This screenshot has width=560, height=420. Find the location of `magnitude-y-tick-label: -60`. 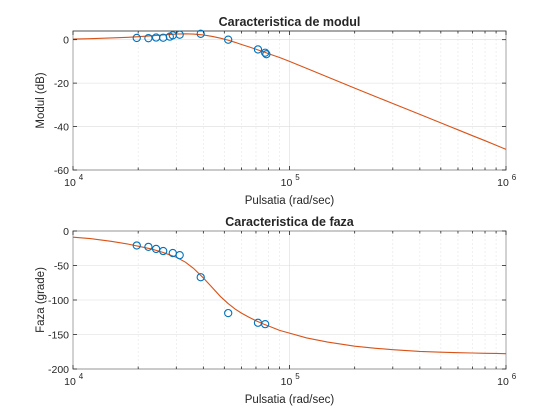

magnitude-y-tick-label: -60 is located at coordinates (61, 171).